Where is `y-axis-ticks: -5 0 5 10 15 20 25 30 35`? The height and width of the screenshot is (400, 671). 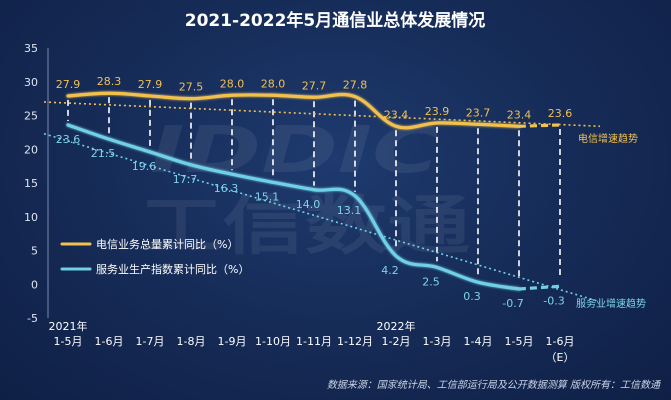
y-axis-ticks: -5 0 5 10 15 20 25 30 35 is located at coordinates (31, 183).